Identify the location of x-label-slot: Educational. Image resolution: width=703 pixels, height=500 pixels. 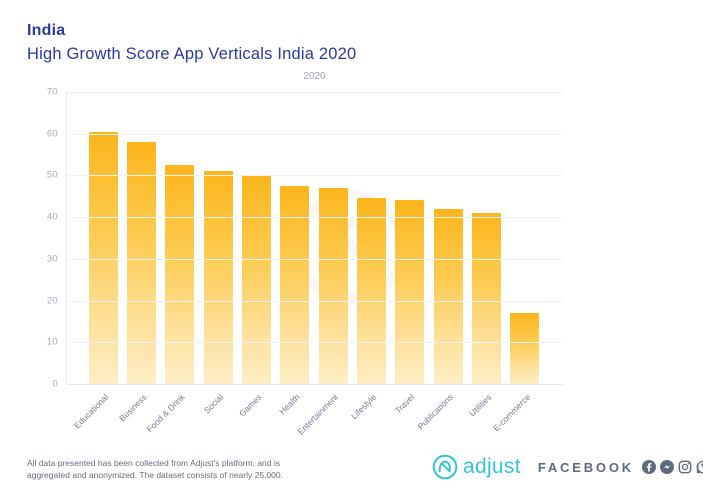
(97, 420).